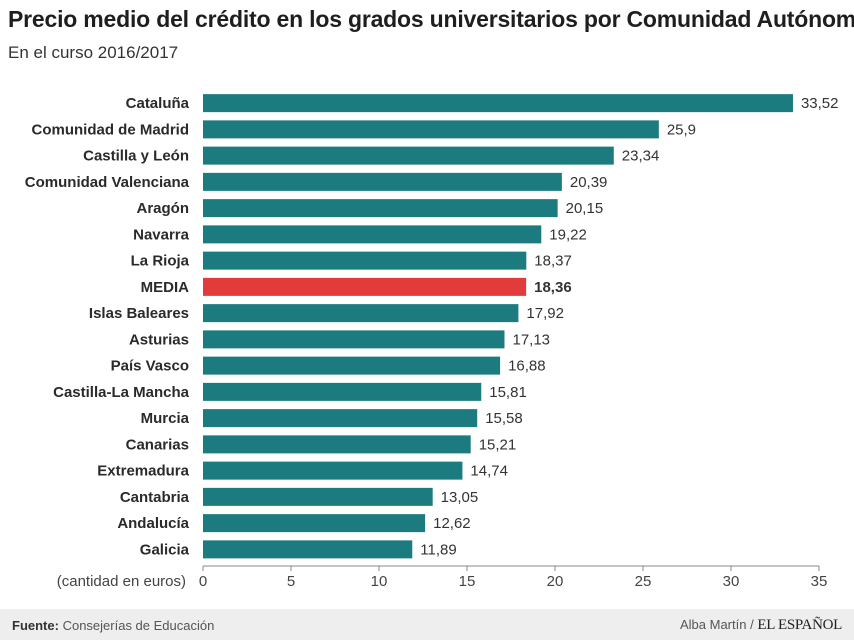  What do you see at coordinates (819, 581) in the screenshot?
I see `x-tick-label: 35` at bounding box center [819, 581].